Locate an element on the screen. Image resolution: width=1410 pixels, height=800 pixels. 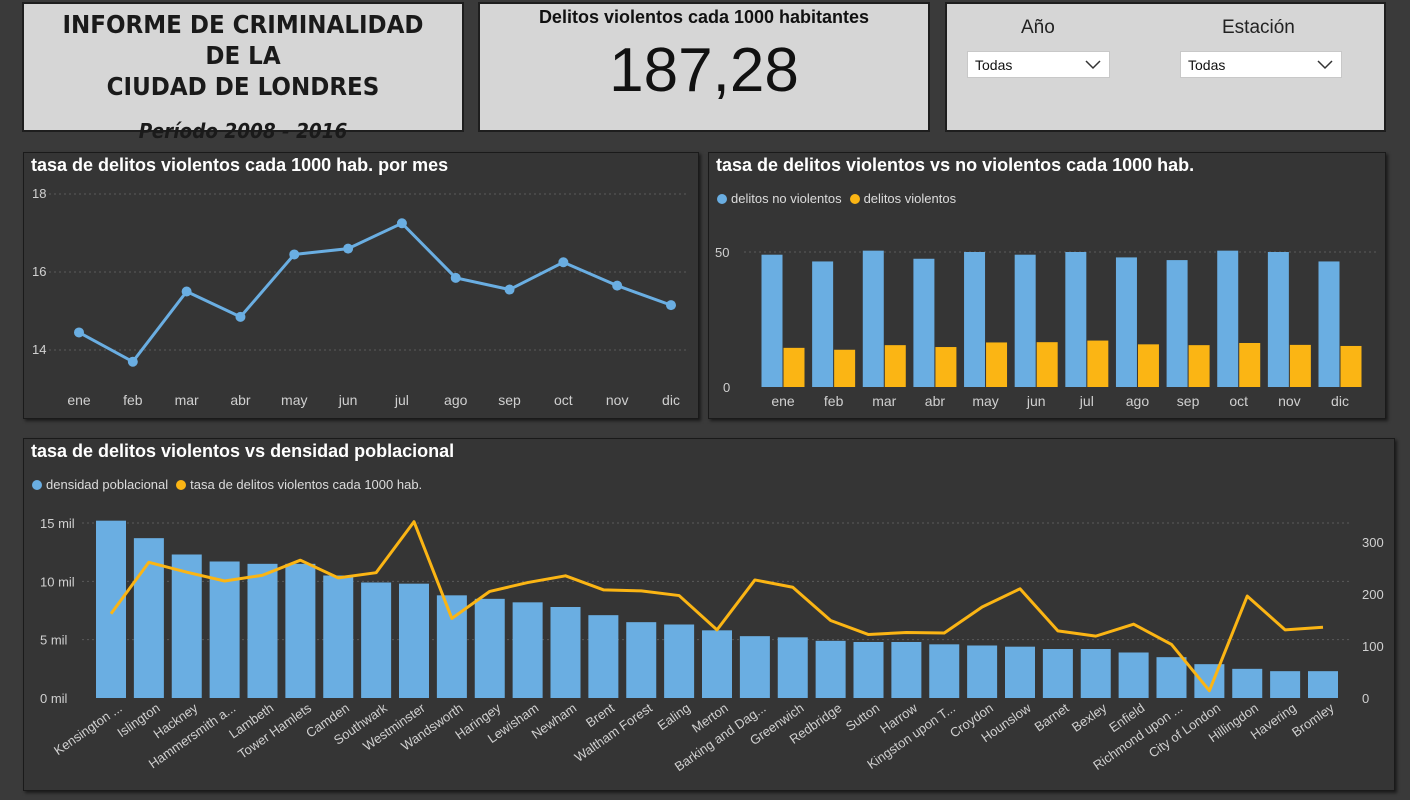
y-tick-label-left: 0 mil is located at coordinates (54, 698).